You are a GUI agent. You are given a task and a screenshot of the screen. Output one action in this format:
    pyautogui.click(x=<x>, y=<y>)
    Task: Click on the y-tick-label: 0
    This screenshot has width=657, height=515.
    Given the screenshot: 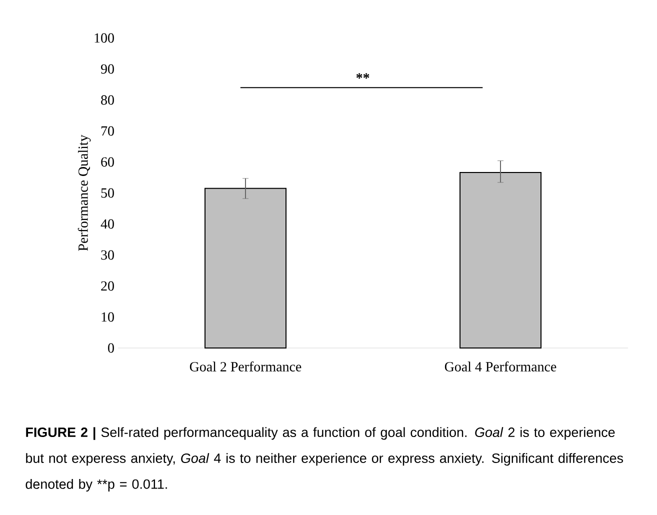 What is the action you would take?
    pyautogui.click(x=111, y=348)
    